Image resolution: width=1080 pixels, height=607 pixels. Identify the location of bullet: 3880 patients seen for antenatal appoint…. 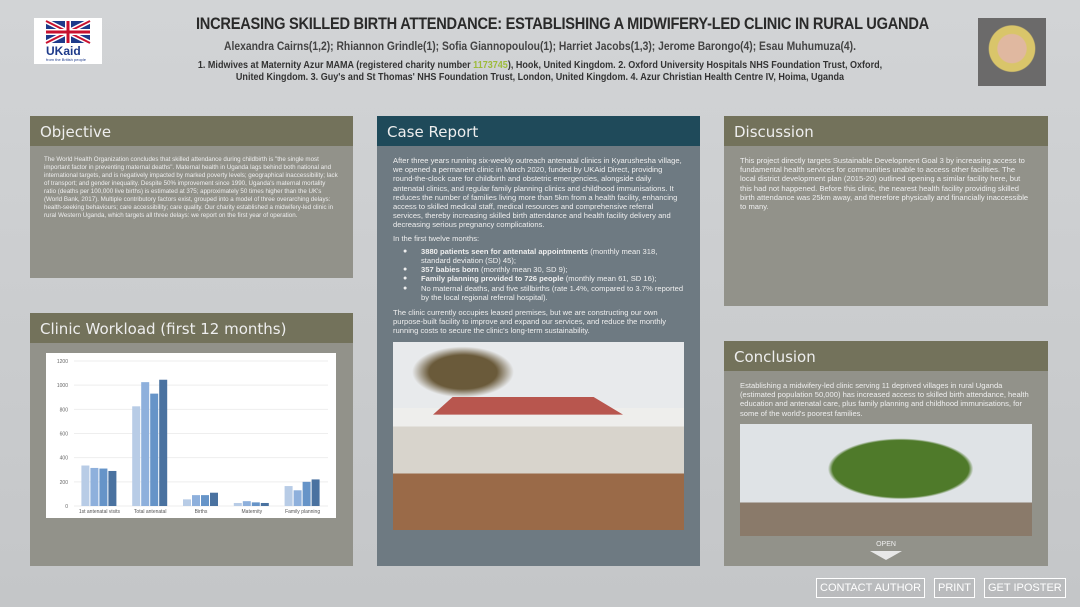
(543, 256).